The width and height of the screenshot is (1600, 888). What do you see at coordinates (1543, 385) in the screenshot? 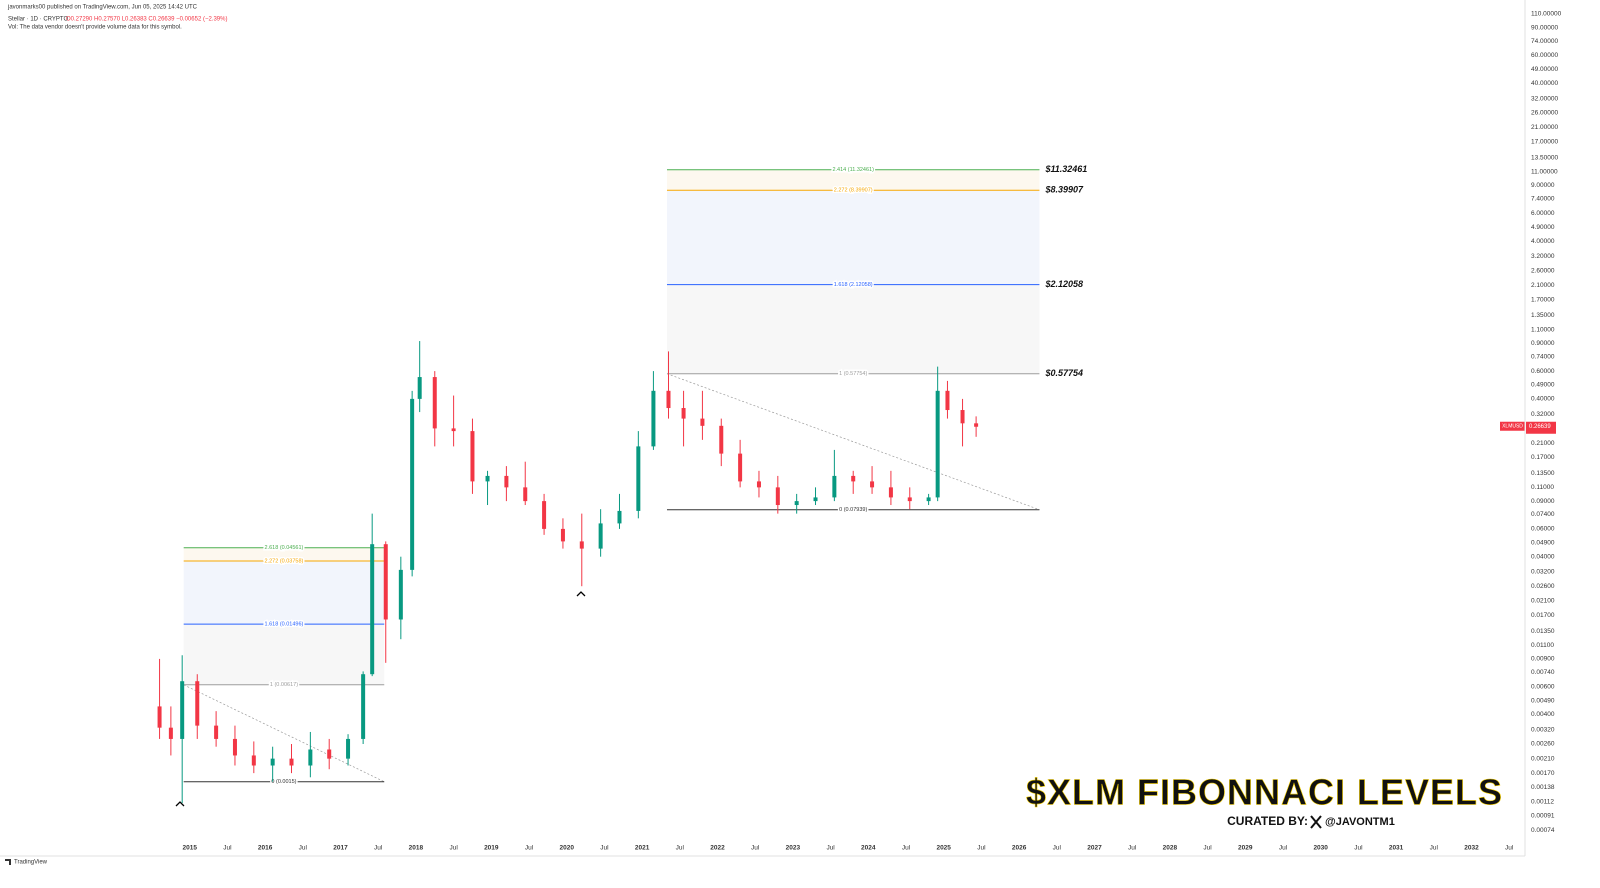
I see `y-tick-label: 0.49000` at bounding box center [1543, 385].